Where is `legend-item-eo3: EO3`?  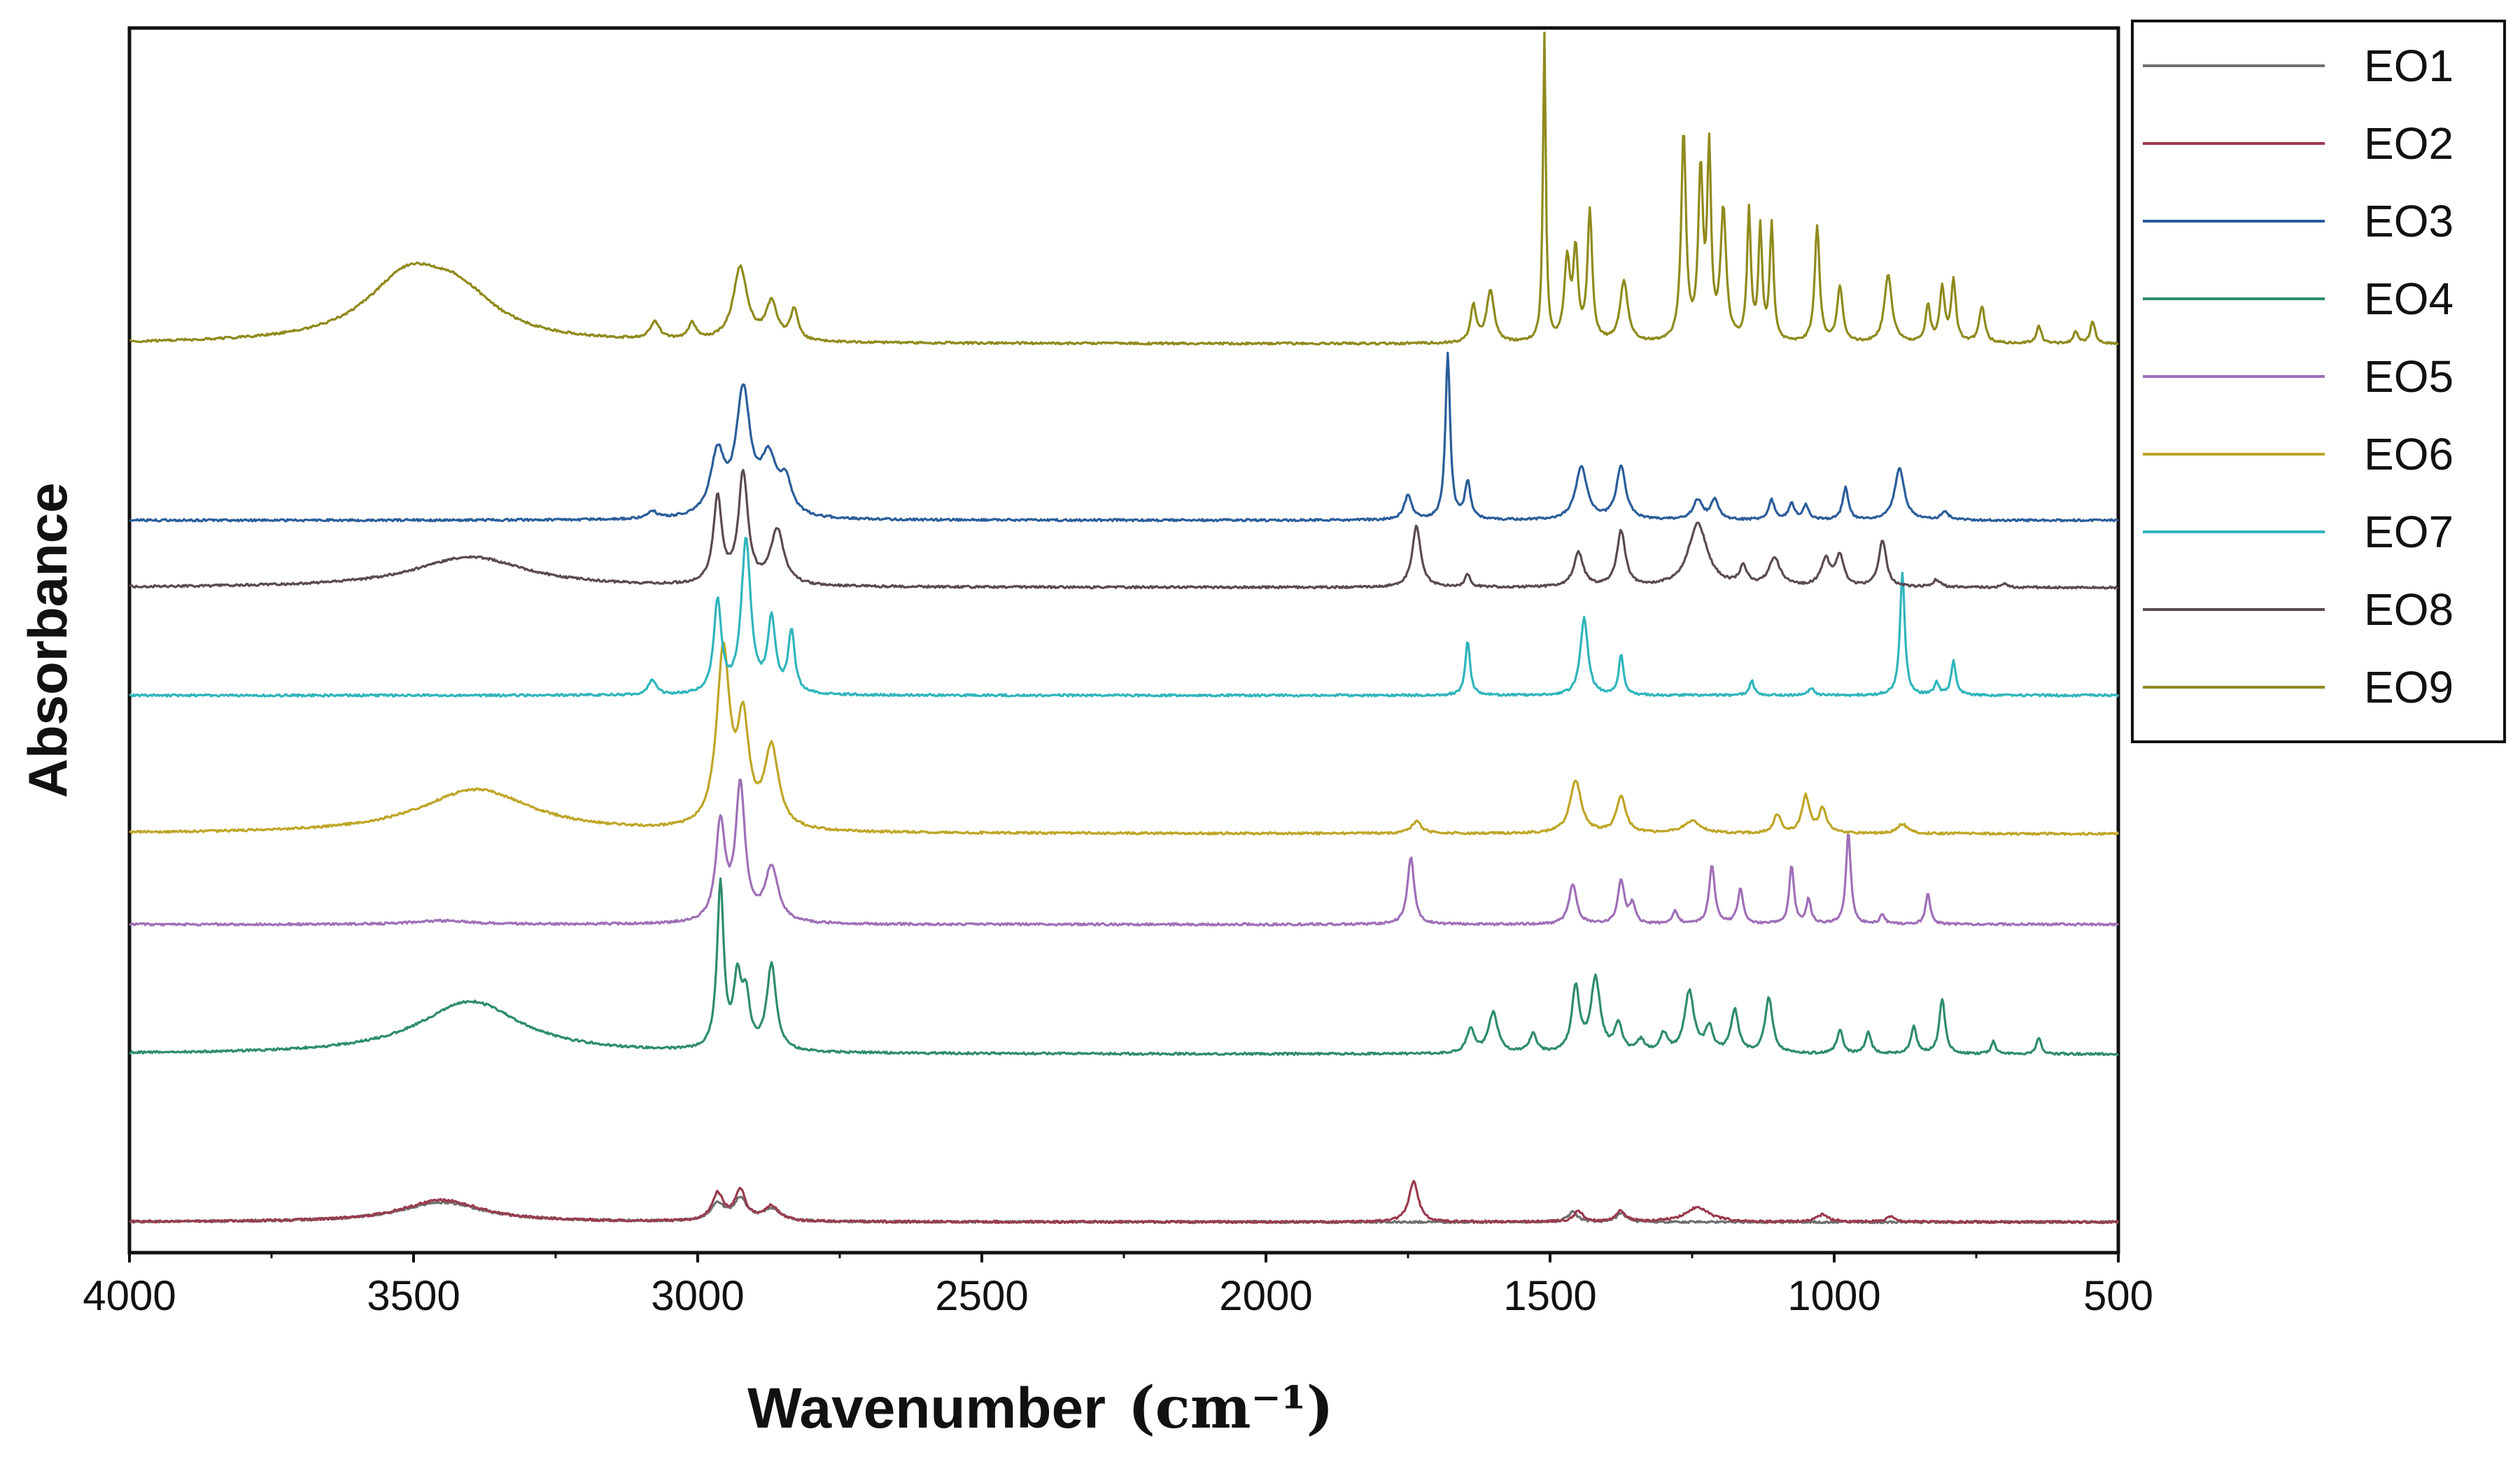
legend-item-eo3: EO3 is located at coordinates (2298, 221).